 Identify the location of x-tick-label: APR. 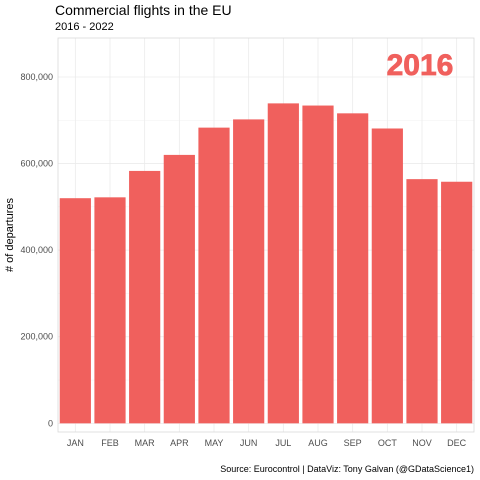
(179, 443).